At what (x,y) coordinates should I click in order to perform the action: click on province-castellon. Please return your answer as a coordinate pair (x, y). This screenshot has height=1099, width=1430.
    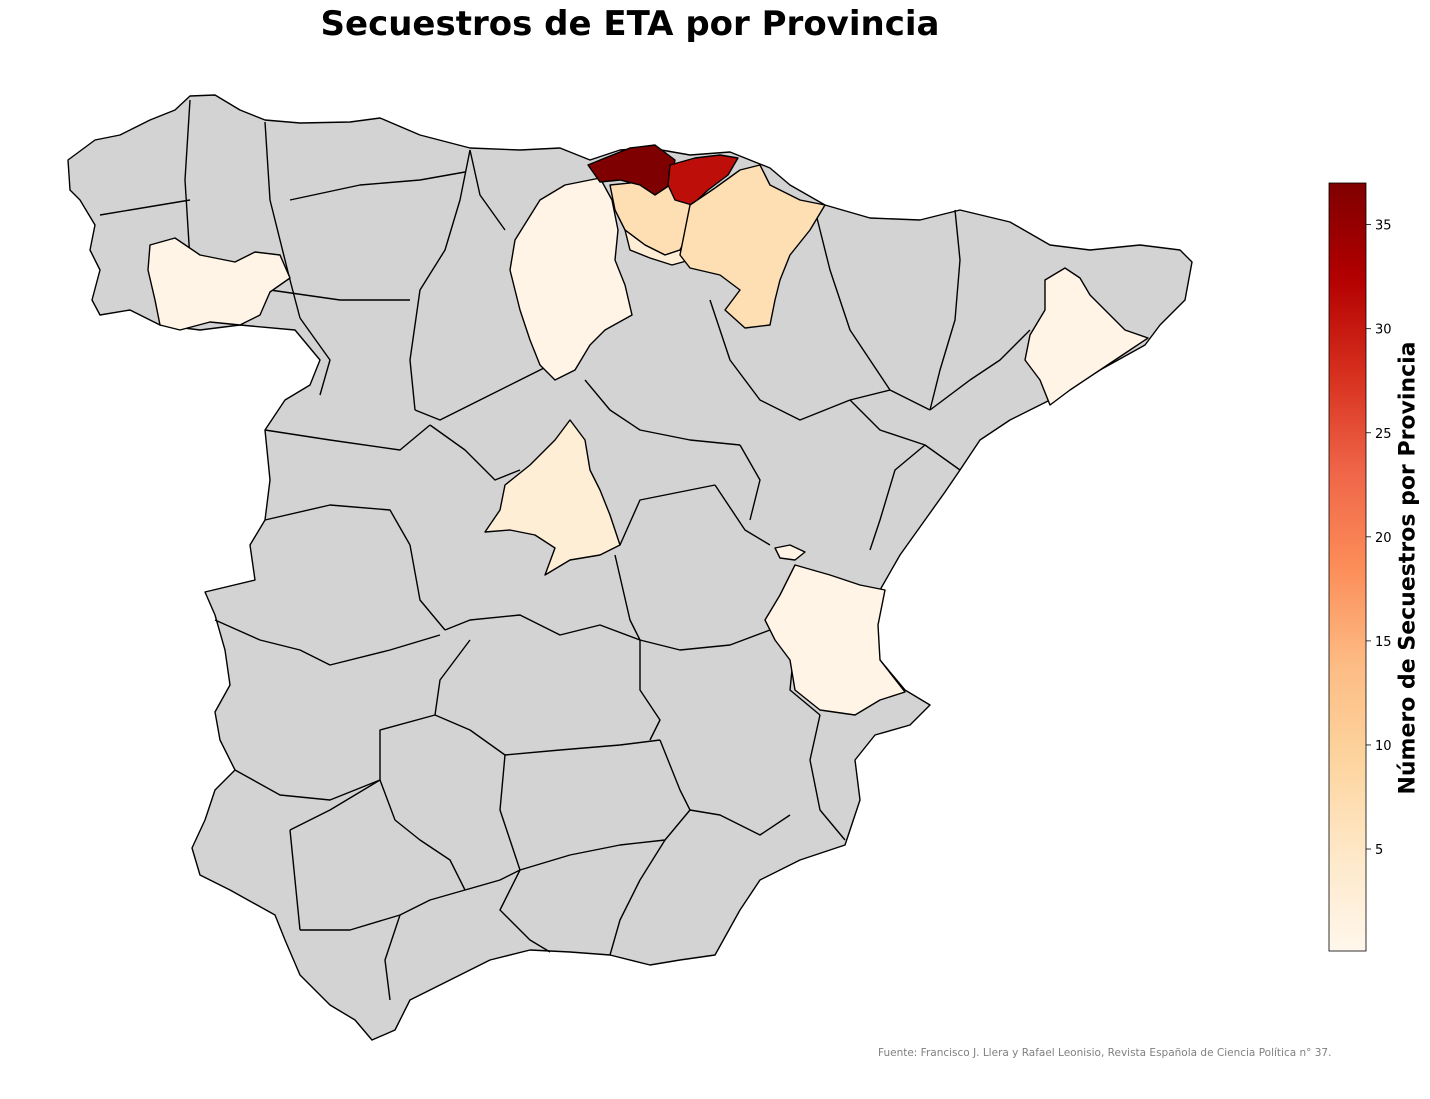
    Looking at the image, I should click on (790, 552).